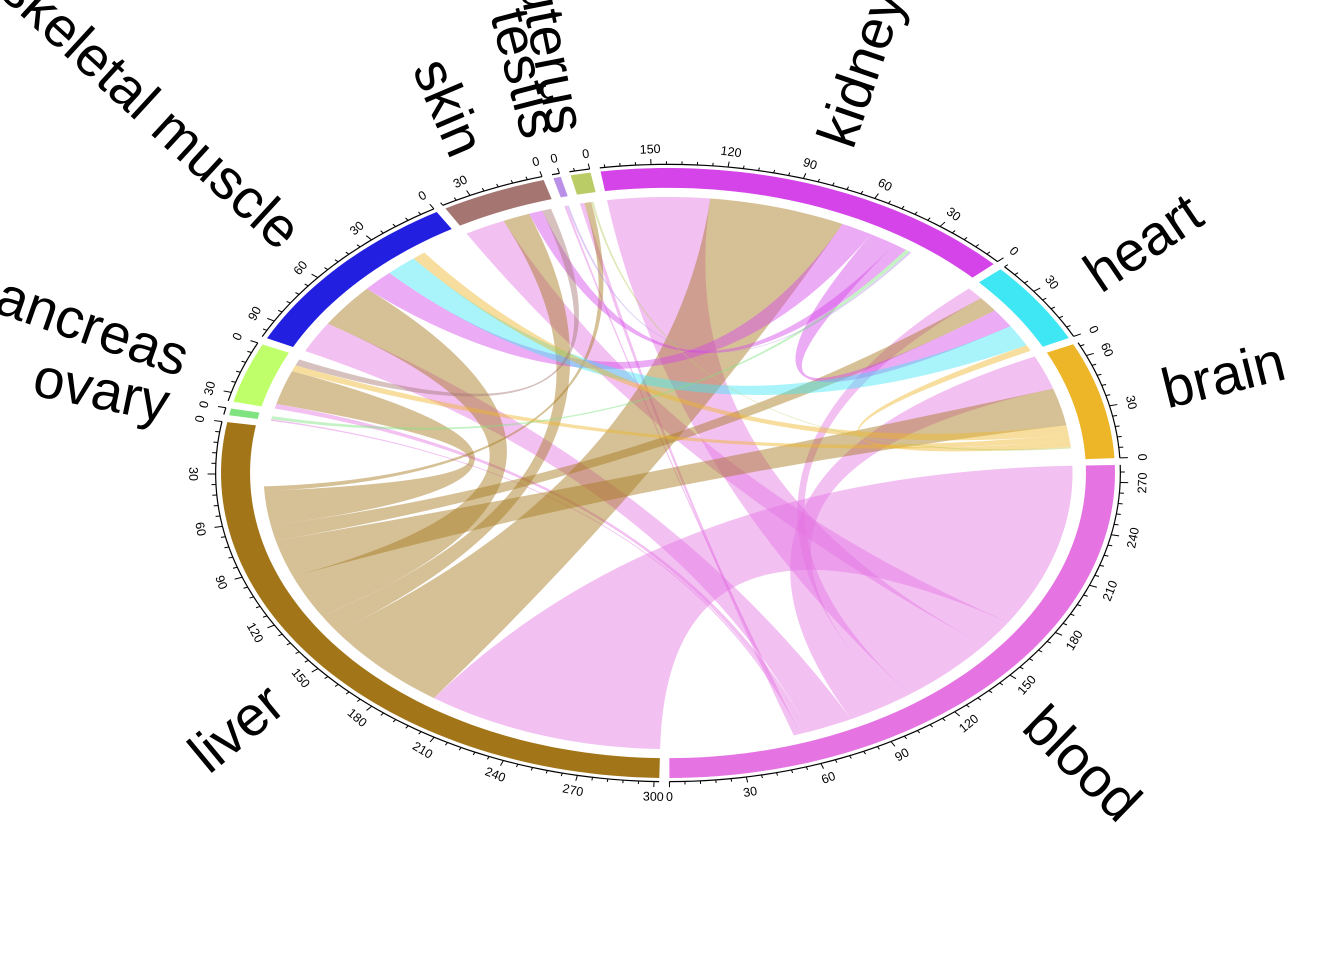 The image size is (1344, 960). Describe the element at coordinates (798, 213) in the screenshot. I see `axis-kidney` at that location.